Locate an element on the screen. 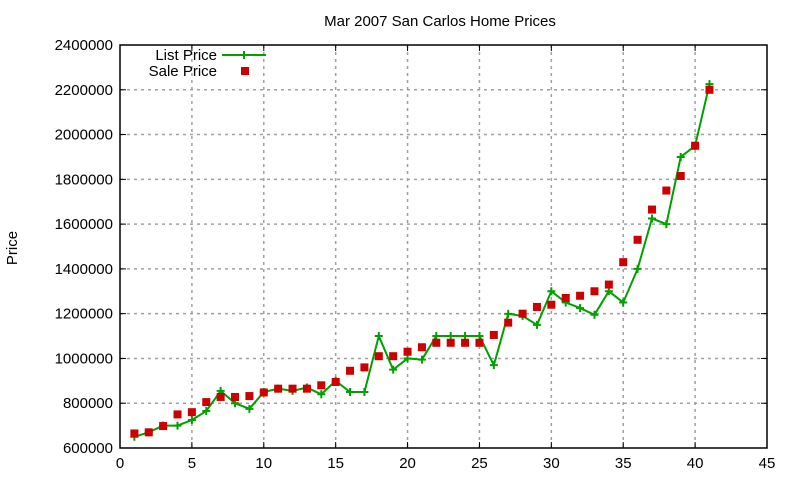 The width and height of the screenshot is (800, 480). legend-marker-list-price is located at coordinates (244, 55).